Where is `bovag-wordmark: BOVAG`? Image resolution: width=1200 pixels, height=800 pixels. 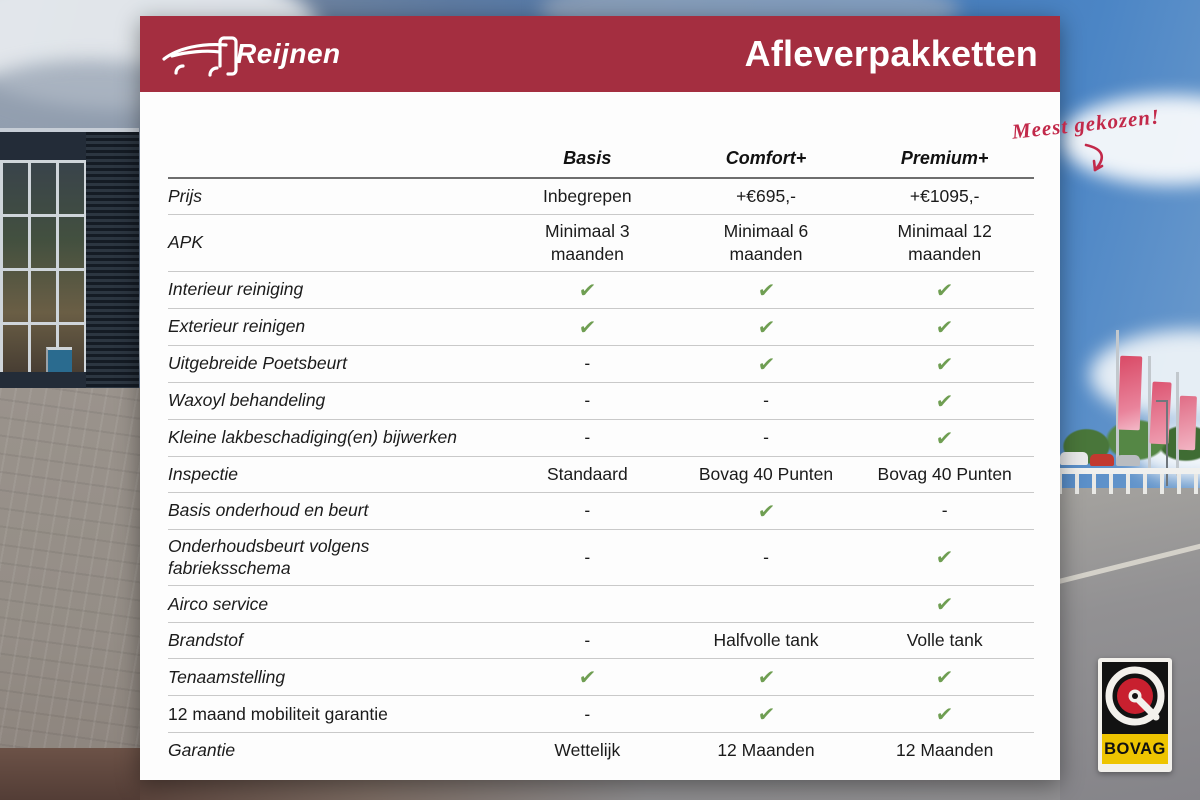
bovag-wordmark: BOVAG is located at coordinates (1135, 749).